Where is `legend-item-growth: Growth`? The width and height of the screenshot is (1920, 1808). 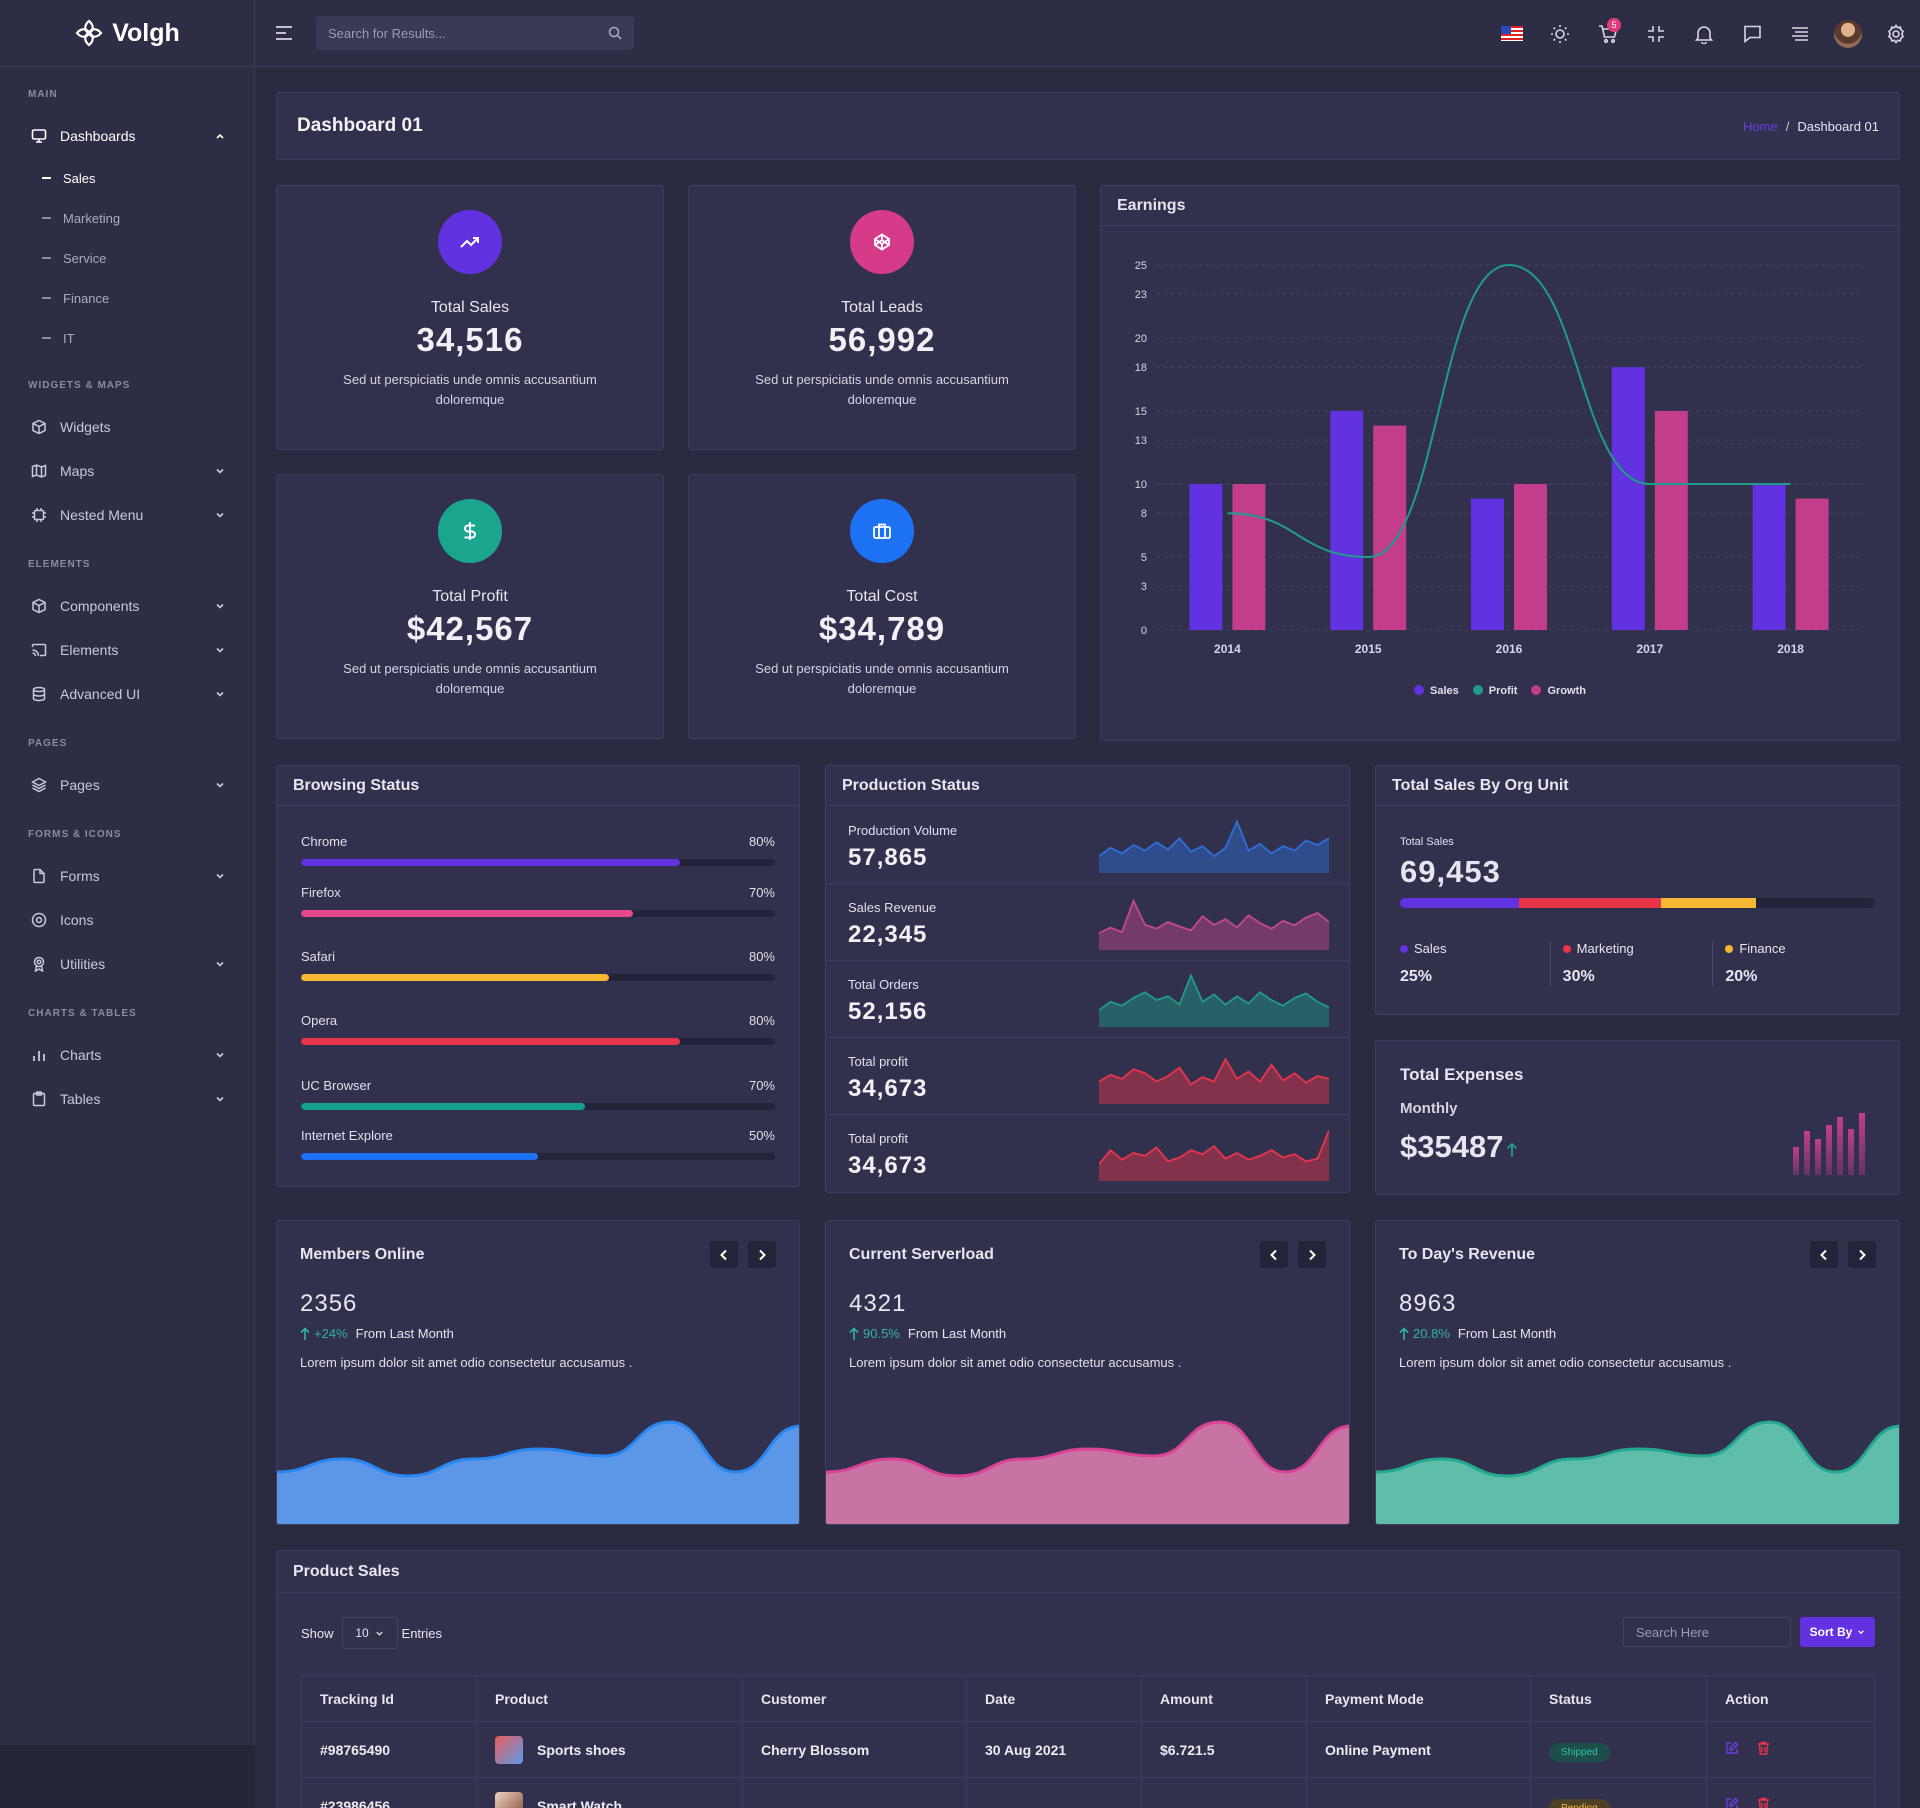 legend-item-growth: Growth is located at coordinates (1558, 691).